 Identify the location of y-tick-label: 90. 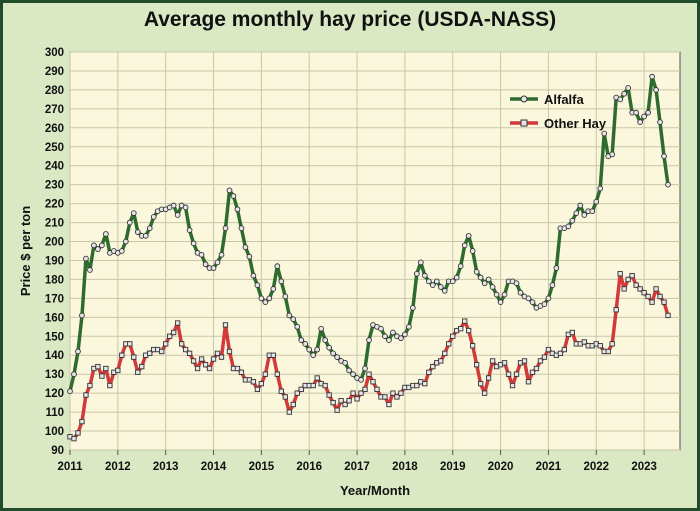
(57, 451).